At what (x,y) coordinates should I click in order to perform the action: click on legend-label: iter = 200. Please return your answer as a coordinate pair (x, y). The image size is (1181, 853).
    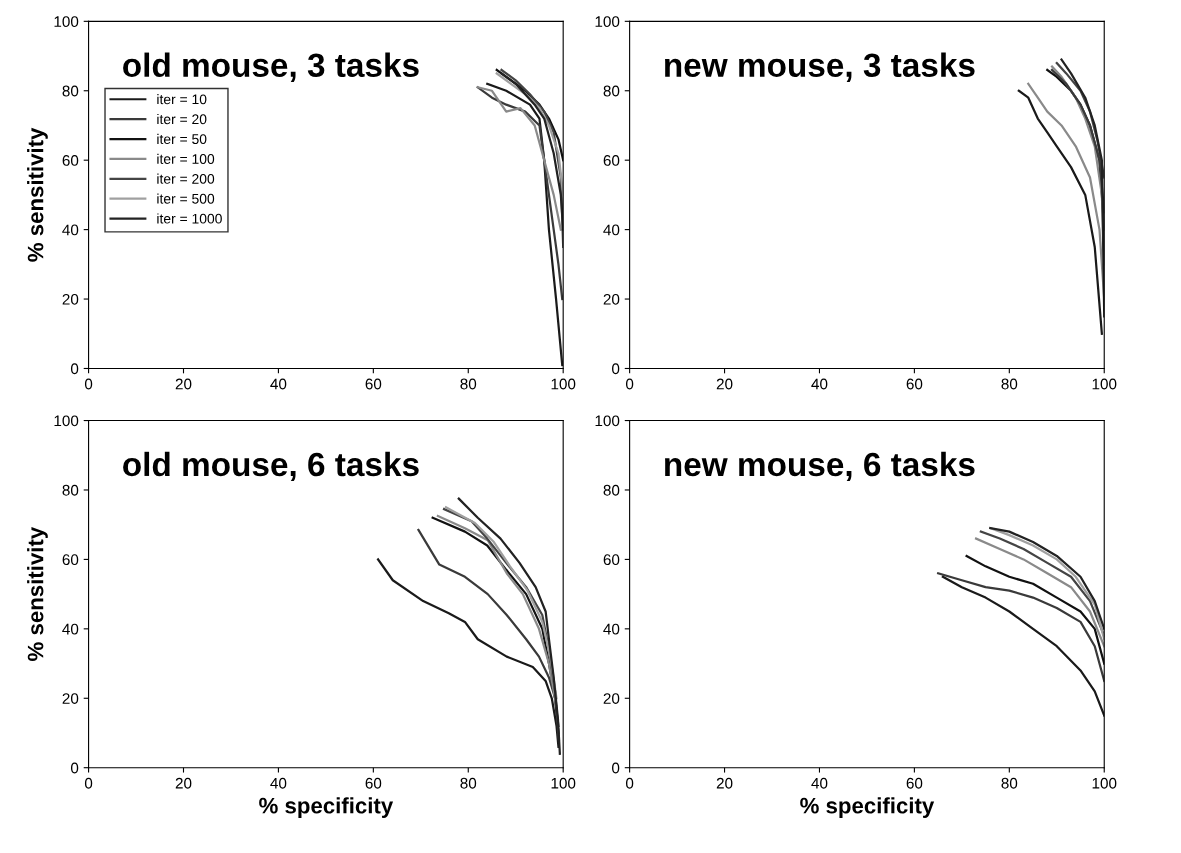
    Looking at the image, I should click on (186, 178).